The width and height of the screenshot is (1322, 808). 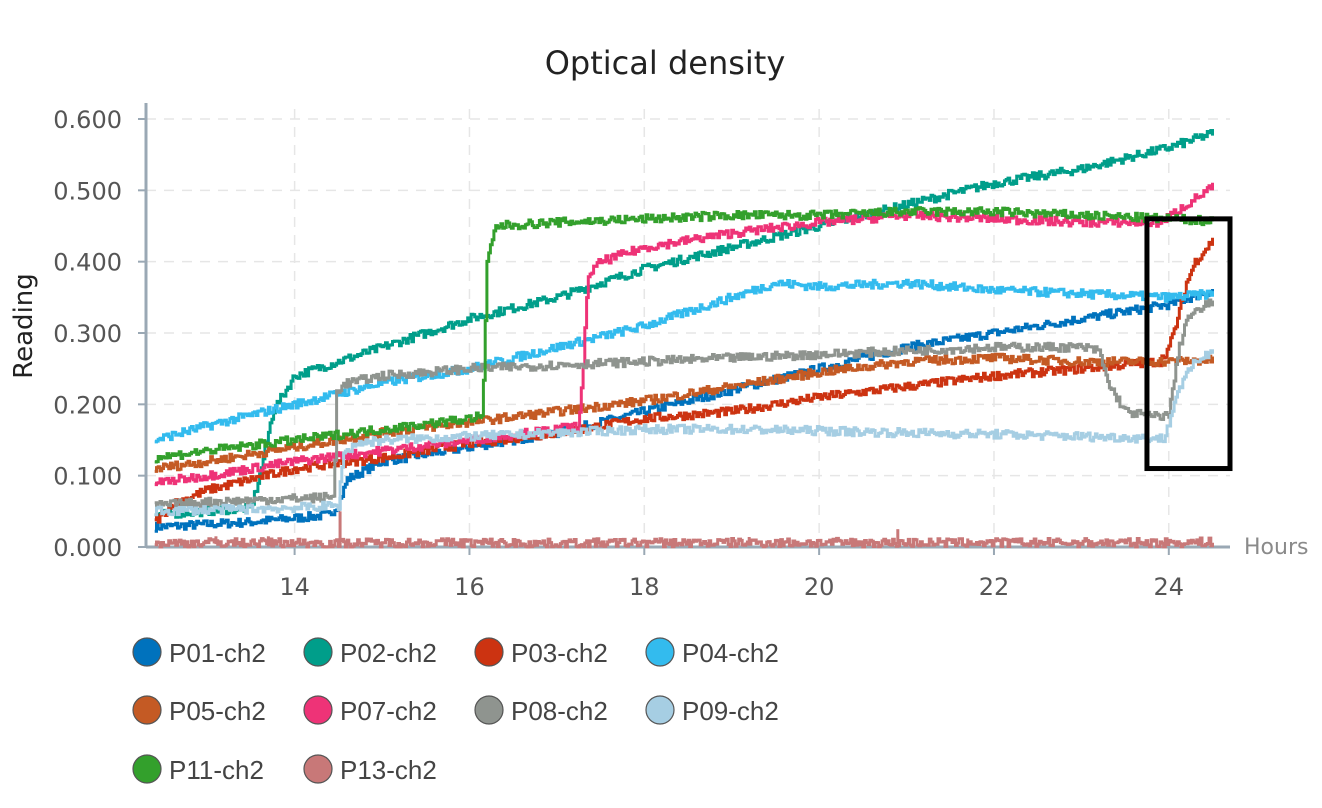 I want to click on legend-label: P07-ch2, so click(x=388, y=711).